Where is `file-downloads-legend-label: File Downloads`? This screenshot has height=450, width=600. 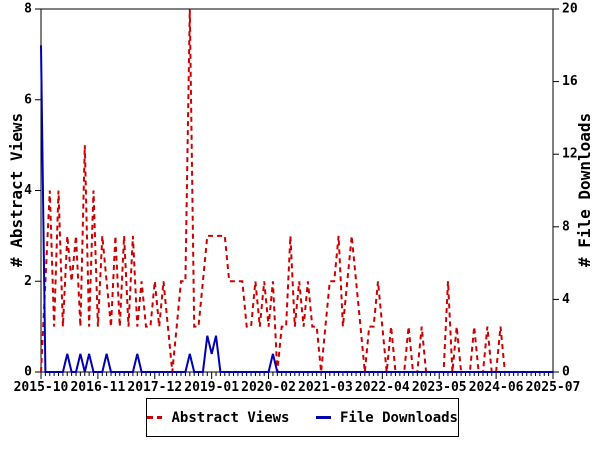
file-downloads-legend-label: File Downloads is located at coordinates (398, 417).